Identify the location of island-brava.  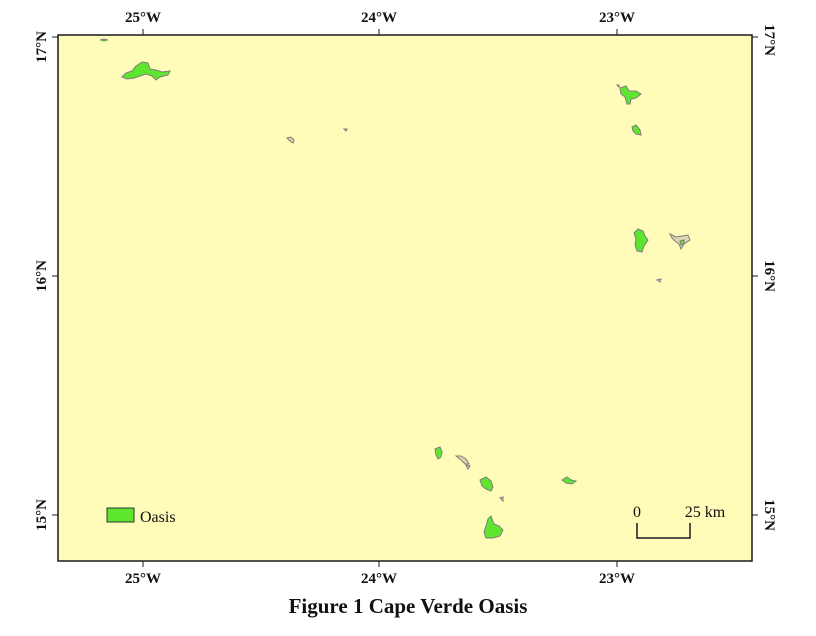
(438, 453).